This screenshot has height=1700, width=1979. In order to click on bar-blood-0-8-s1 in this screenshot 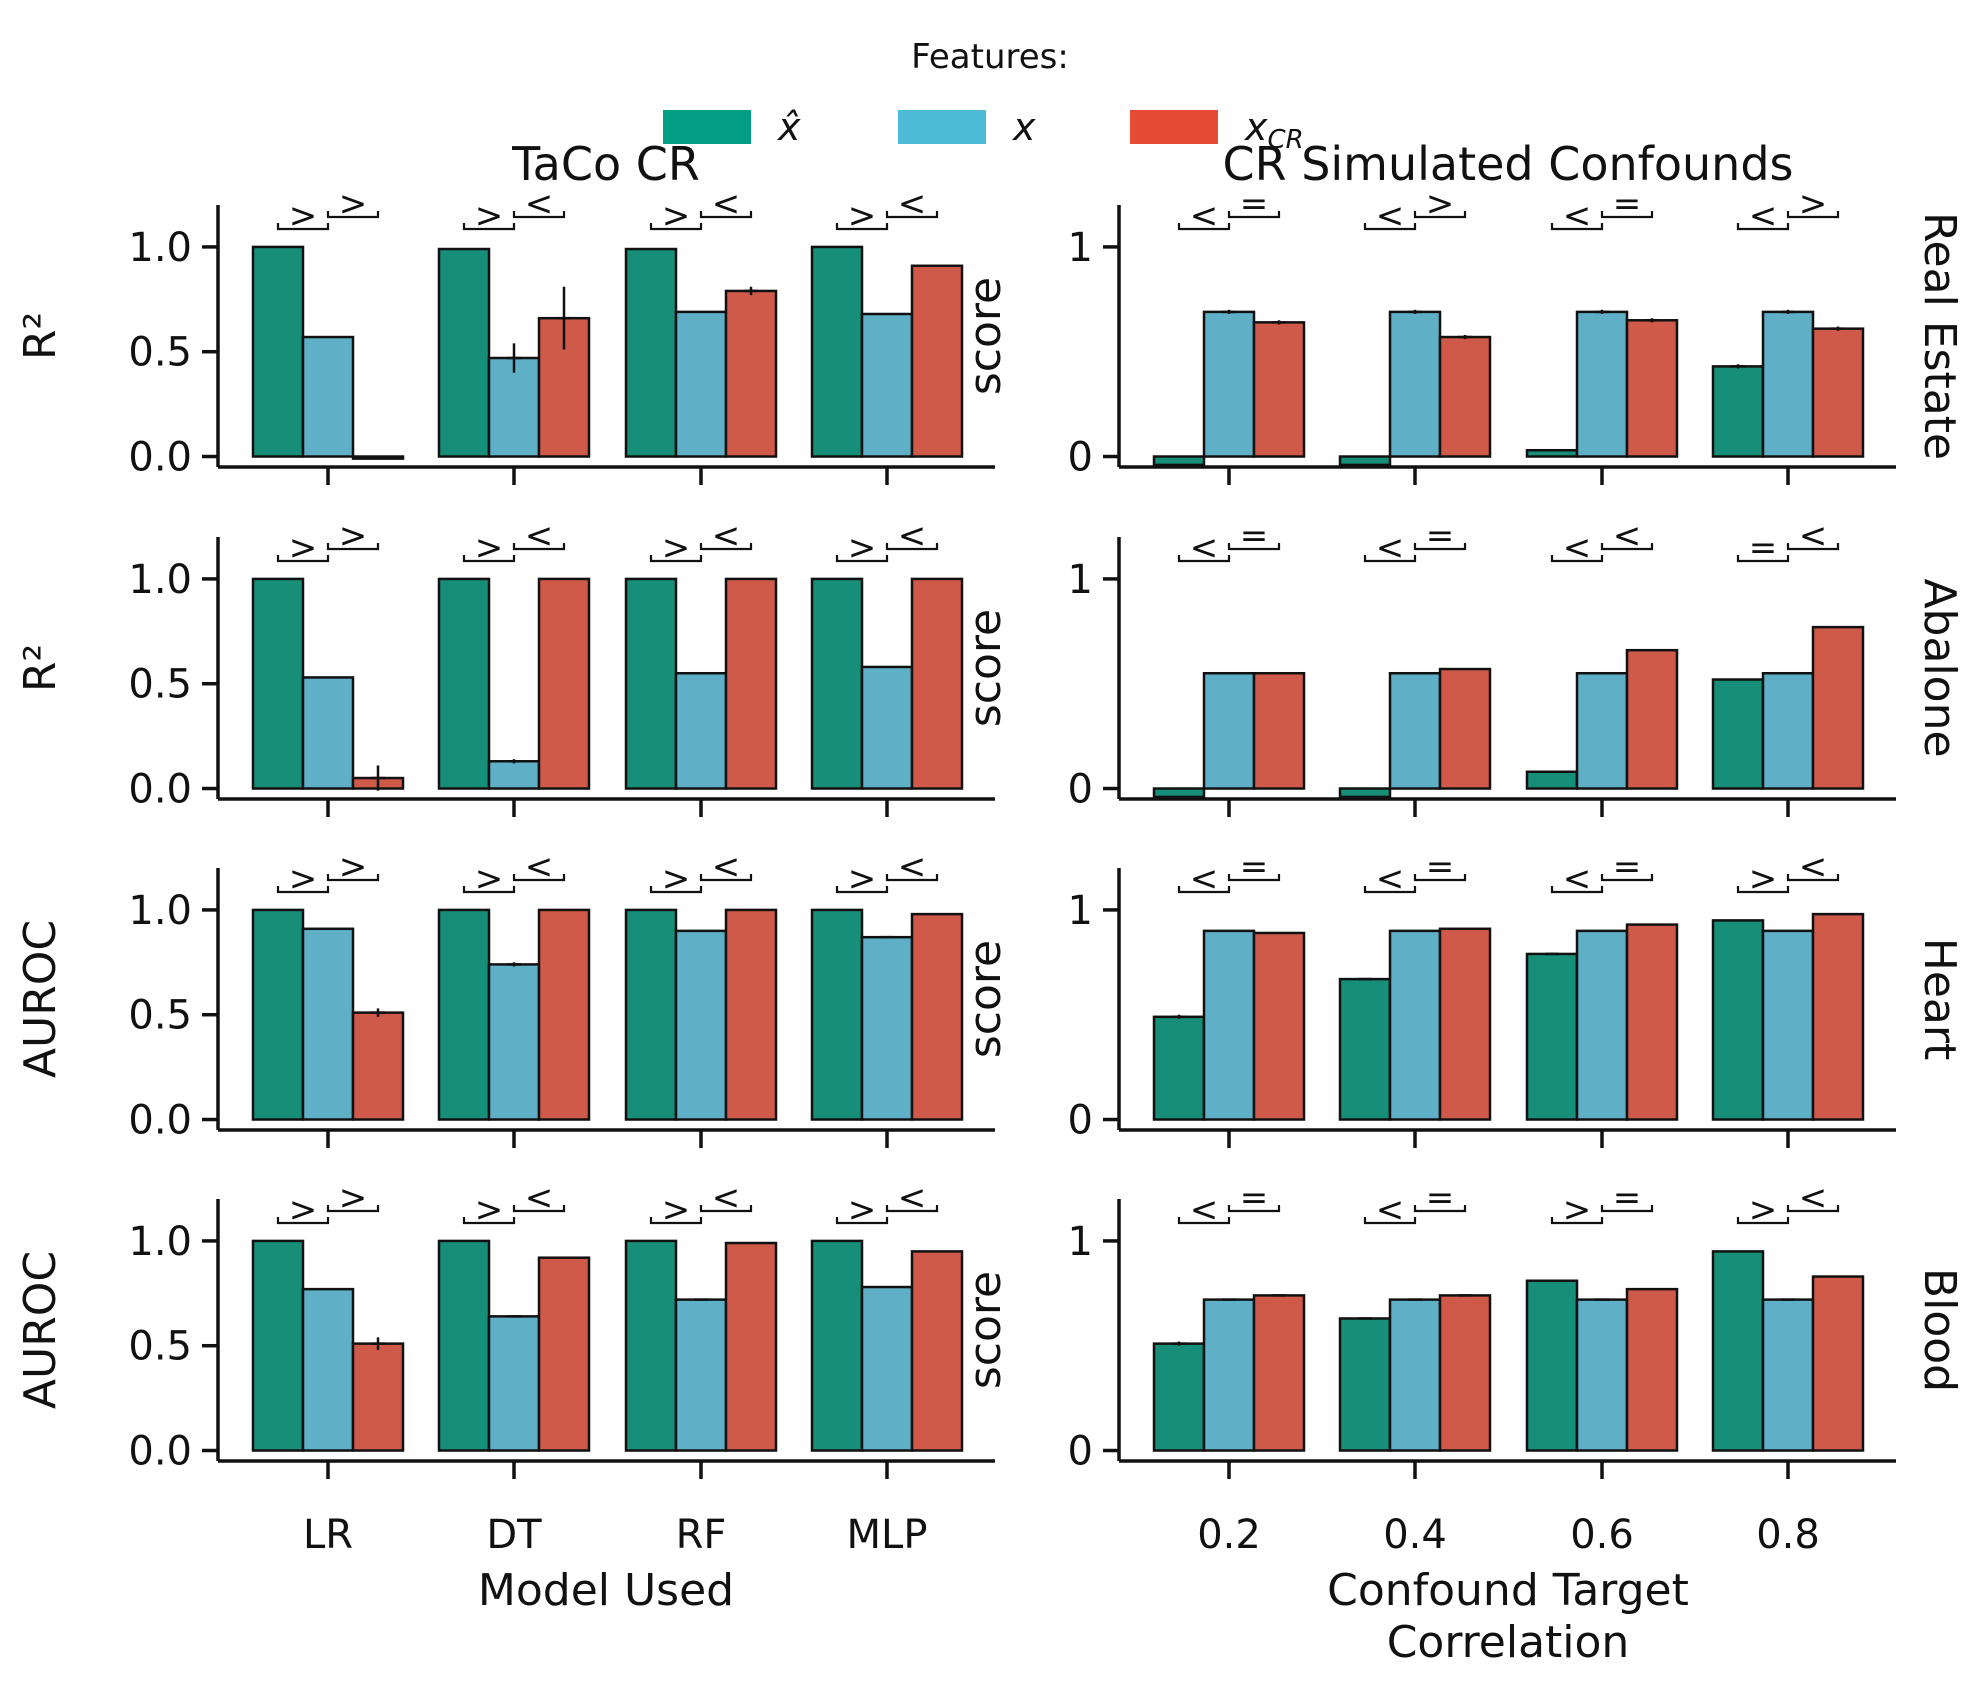, I will do `click(1788, 1375)`.